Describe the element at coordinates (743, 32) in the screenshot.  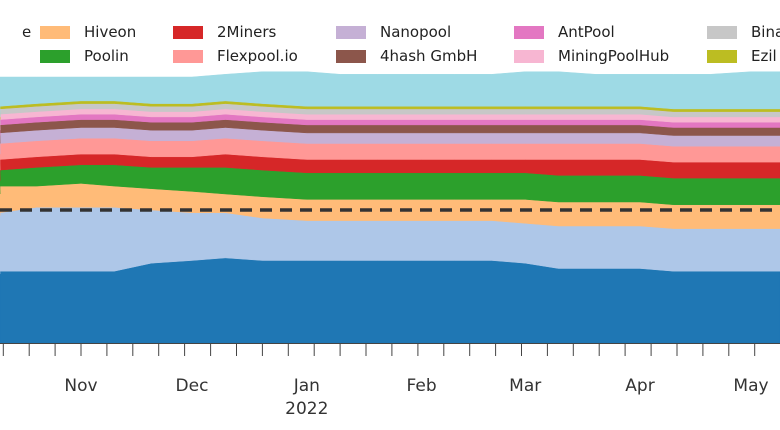
I see `legend-item-bina: Bina` at that location.